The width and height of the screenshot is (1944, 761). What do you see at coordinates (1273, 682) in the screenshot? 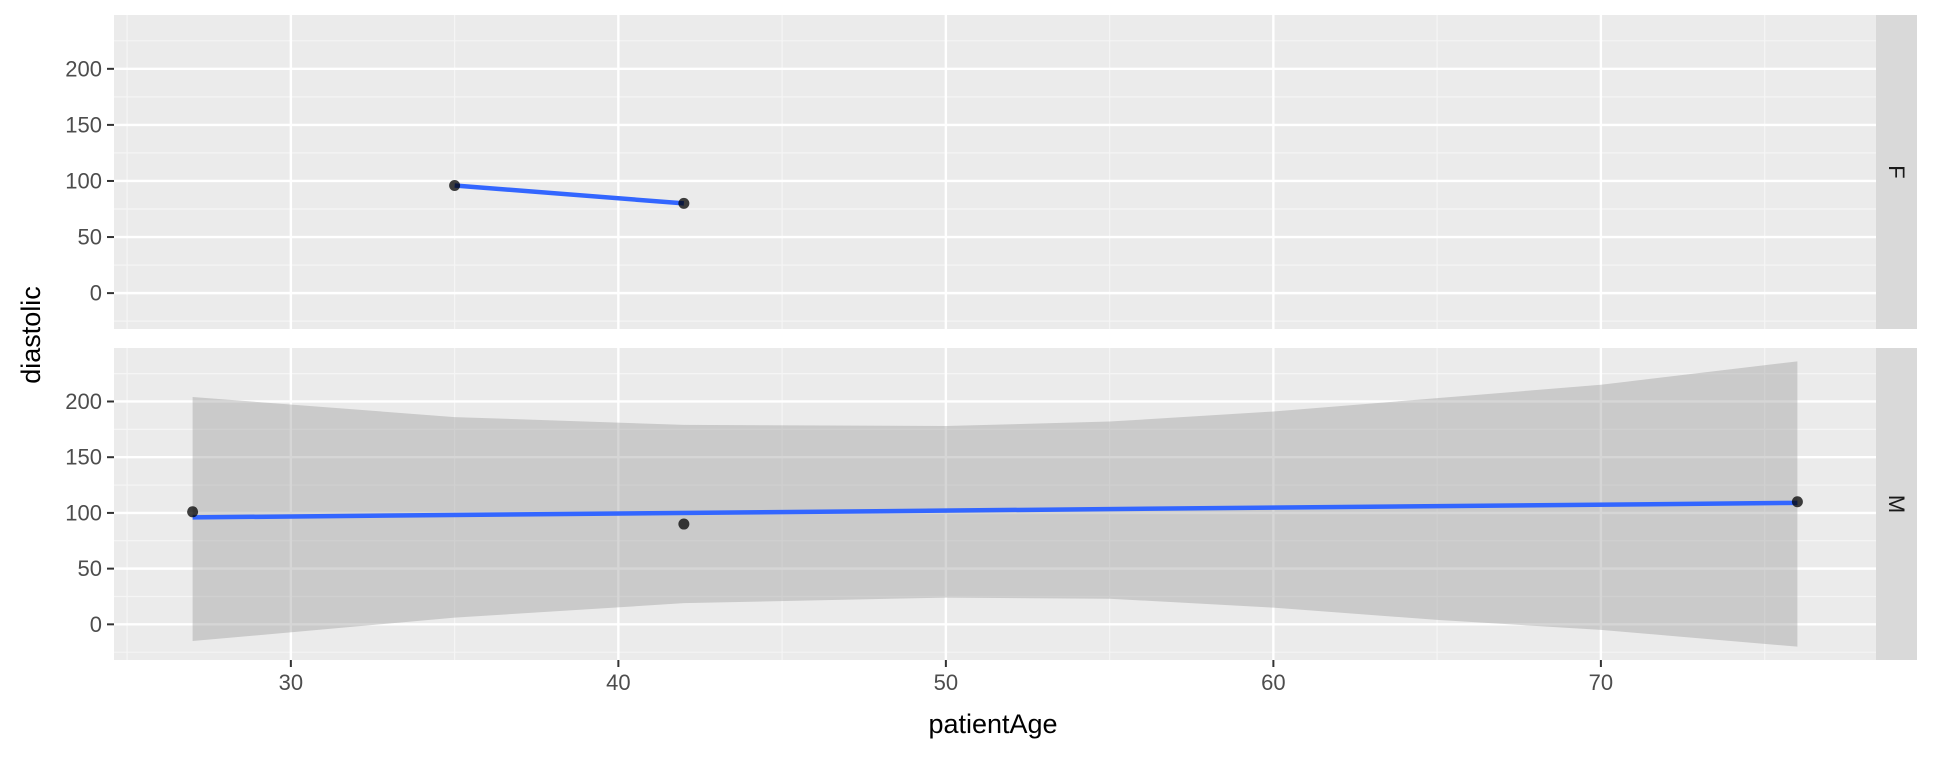
I see `x-tick-label: 60` at bounding box center [1273, 682].